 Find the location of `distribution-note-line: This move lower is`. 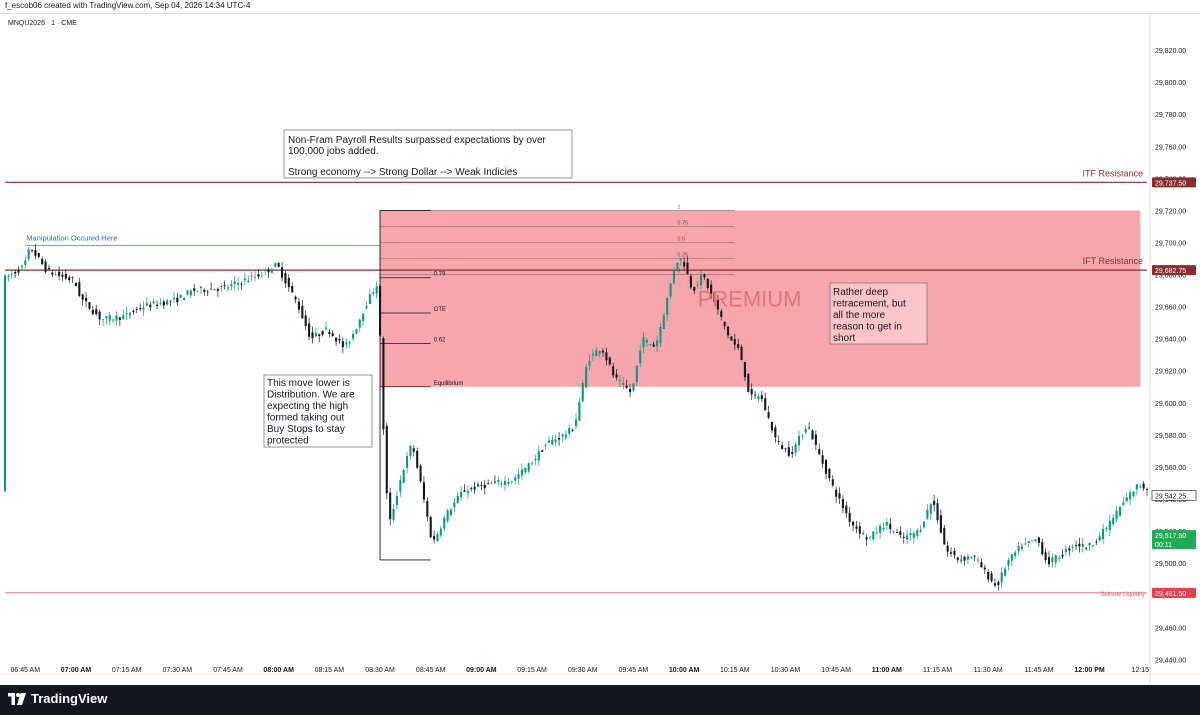

distribution-note-line: This move lower is is located at coordinates (308, 383).